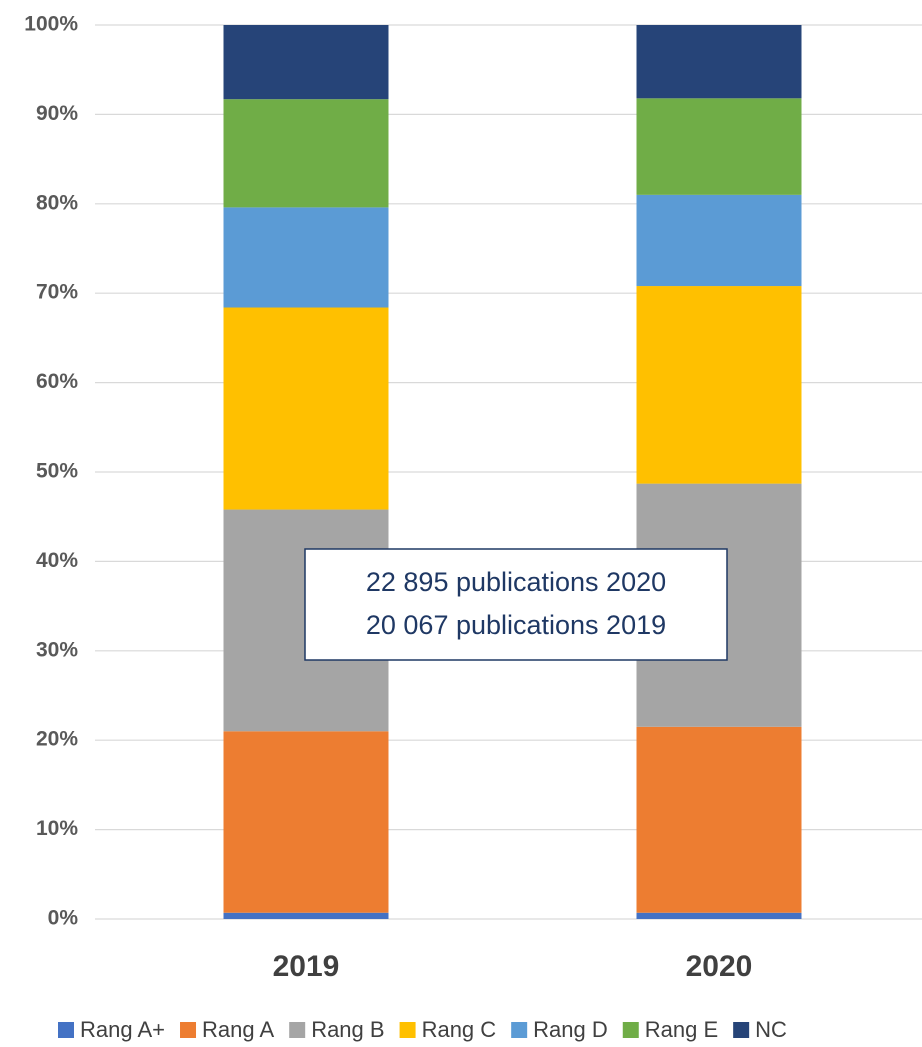 The image size is (922, 1047). Describe the element at coordinates (771, 1029) in the screenshot. I see `legend-label: NC` at that location.